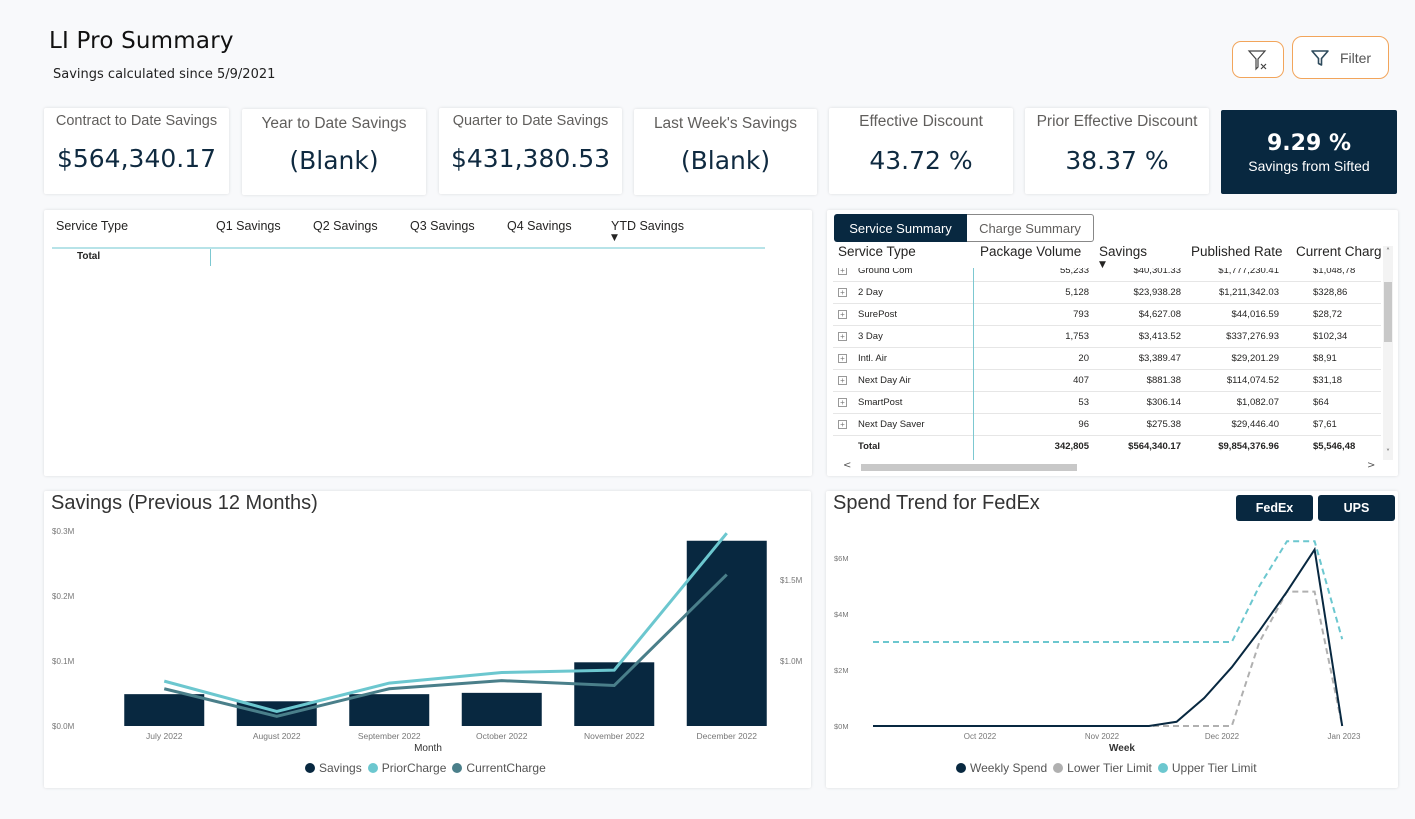  What do you see at coordinates (442, 226) in the screenshot?
I see `column-header-q3: Q3 Savings` at bounding box center [442, 226].